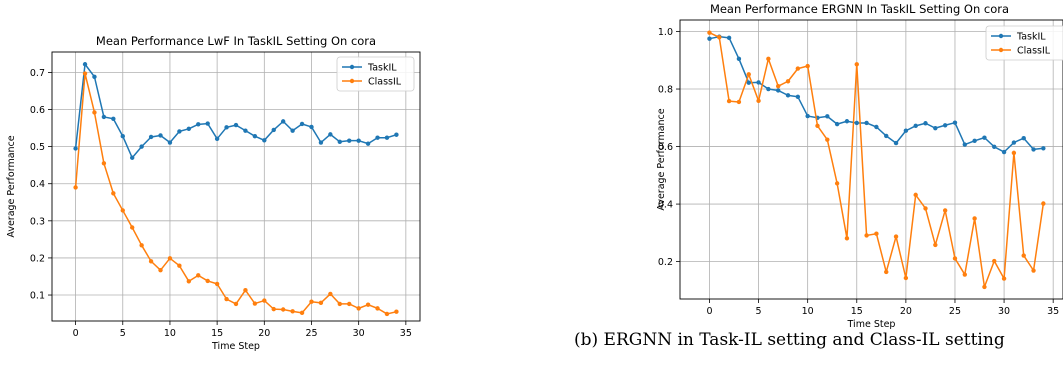  I want to click on y-tick-label: 0.4, so click(665, 205).